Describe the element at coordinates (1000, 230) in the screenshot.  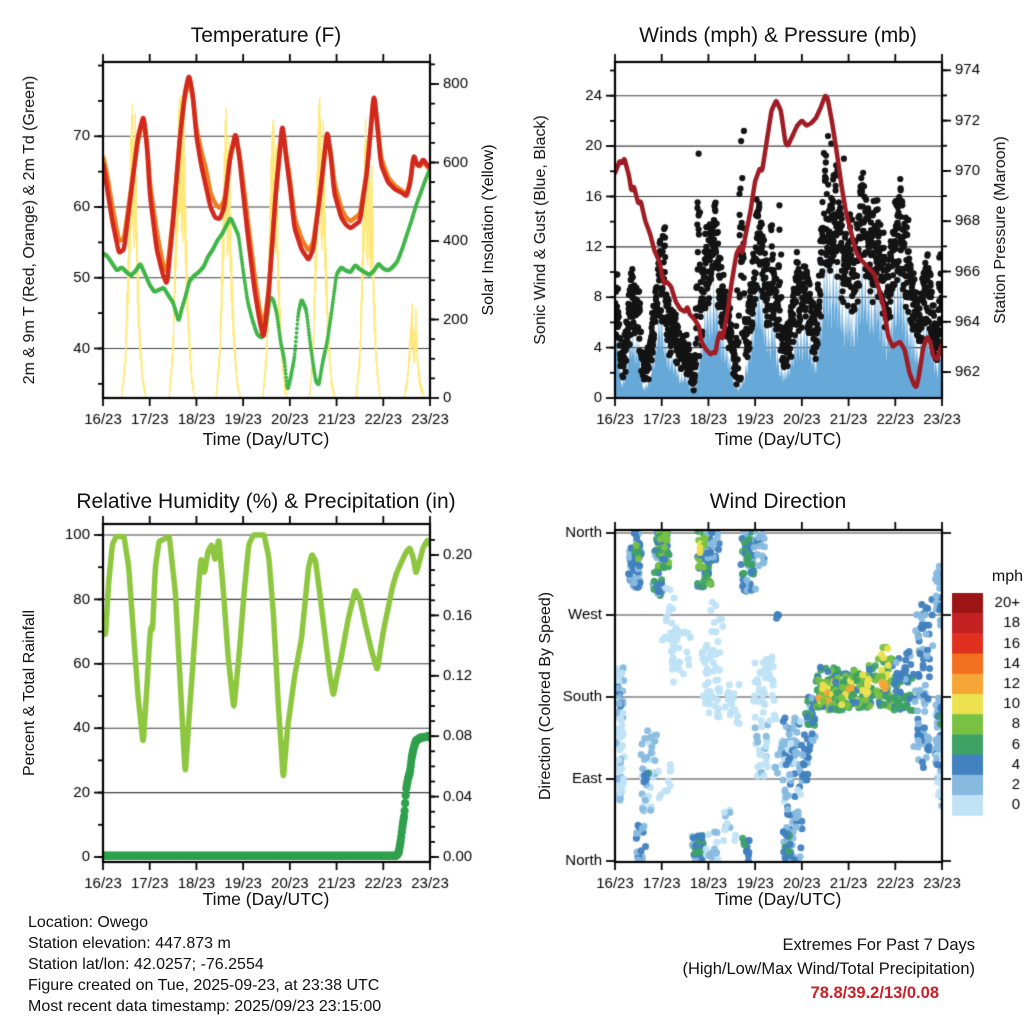
I see `pressure-right-axis-label: Station Pressure (Maroon)` at that location.